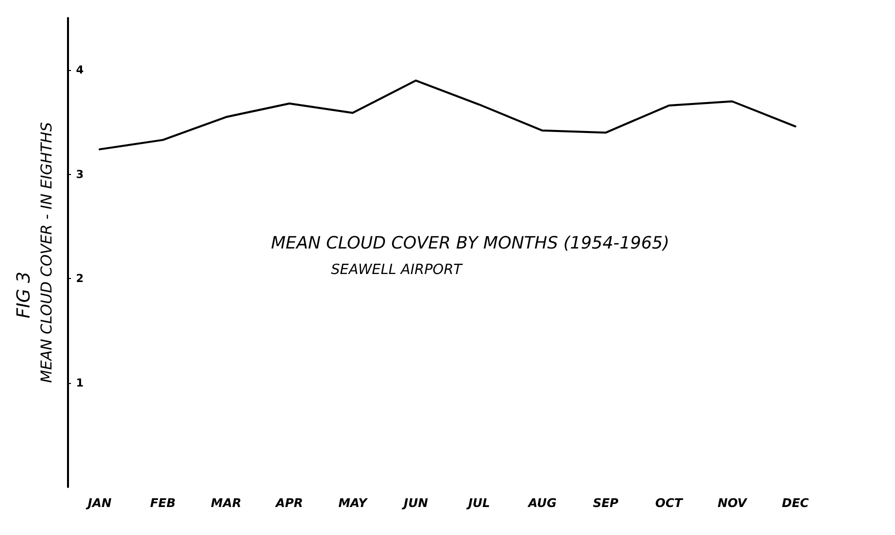 The height and width of the screenshot is (535, 895). What do you see at coordinates (24, 295) in the screenshot?
I see `caption: FIG 3` at bounding box center [24, 295].